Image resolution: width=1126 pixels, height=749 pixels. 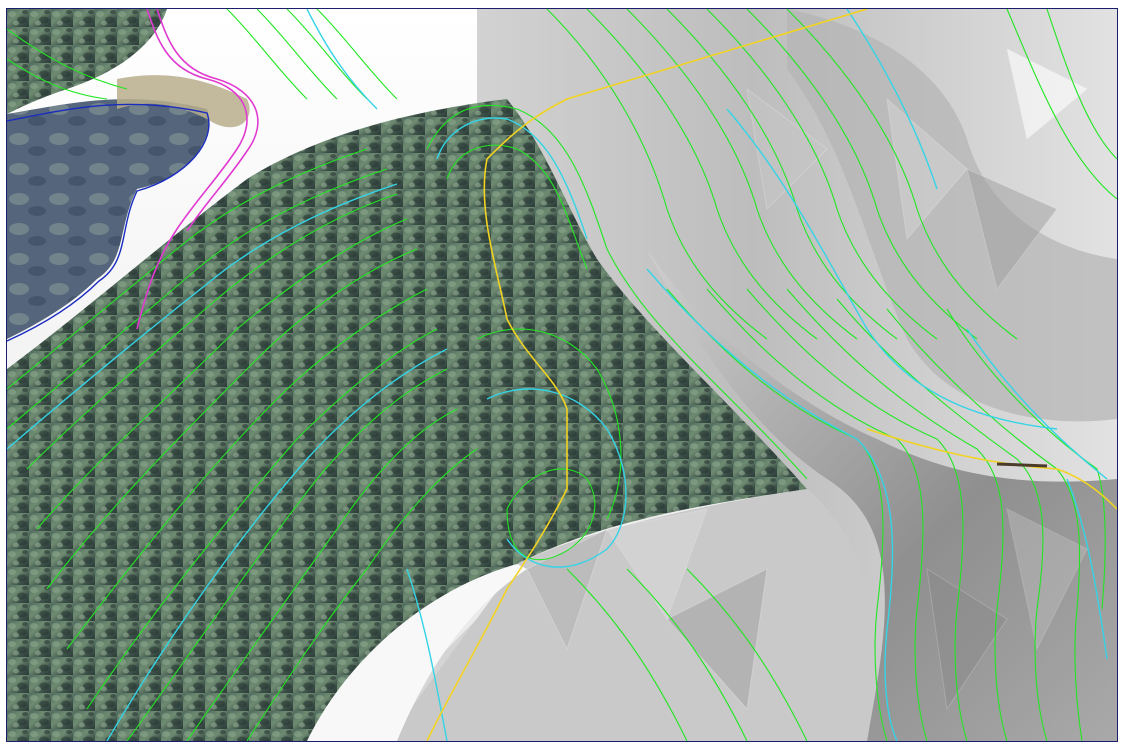 I want to click on imagery-lake, so click(x=108, y=219).